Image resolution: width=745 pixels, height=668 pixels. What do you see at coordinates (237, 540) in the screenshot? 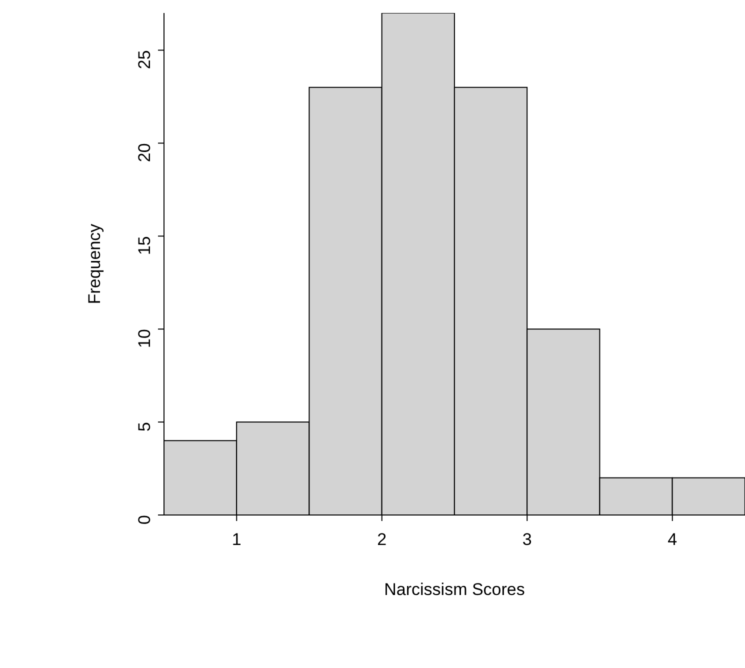
I see `x-tick-label: 1` at bounding box center [237, 540].